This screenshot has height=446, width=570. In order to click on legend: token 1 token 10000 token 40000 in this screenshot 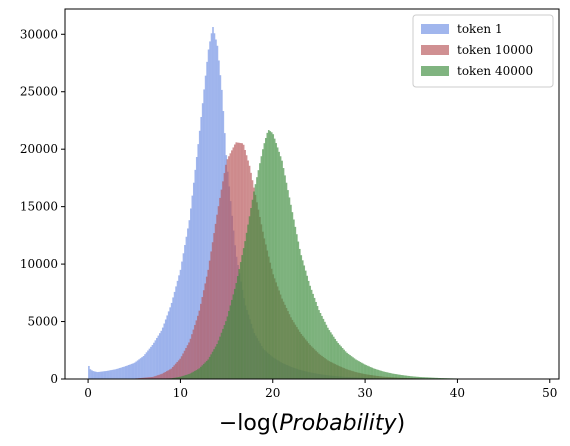, I will do `click(483, 51)`.